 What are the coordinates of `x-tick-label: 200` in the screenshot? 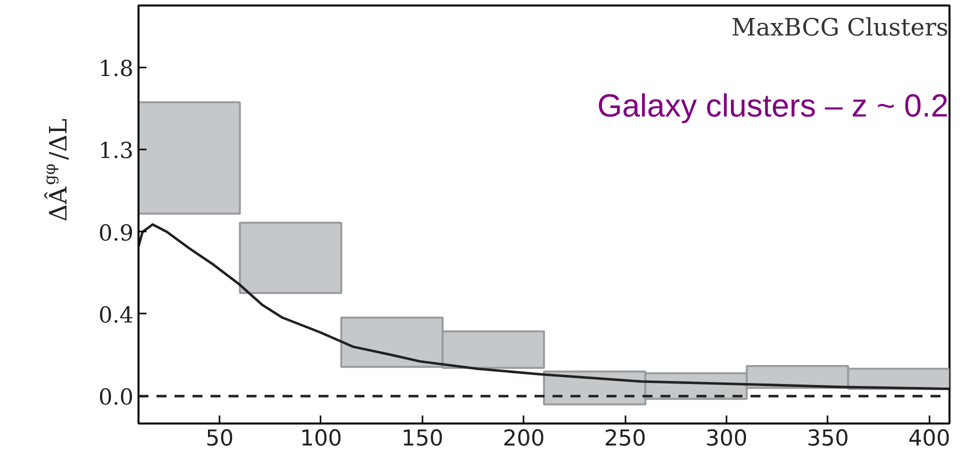 It's located at (523, 439).